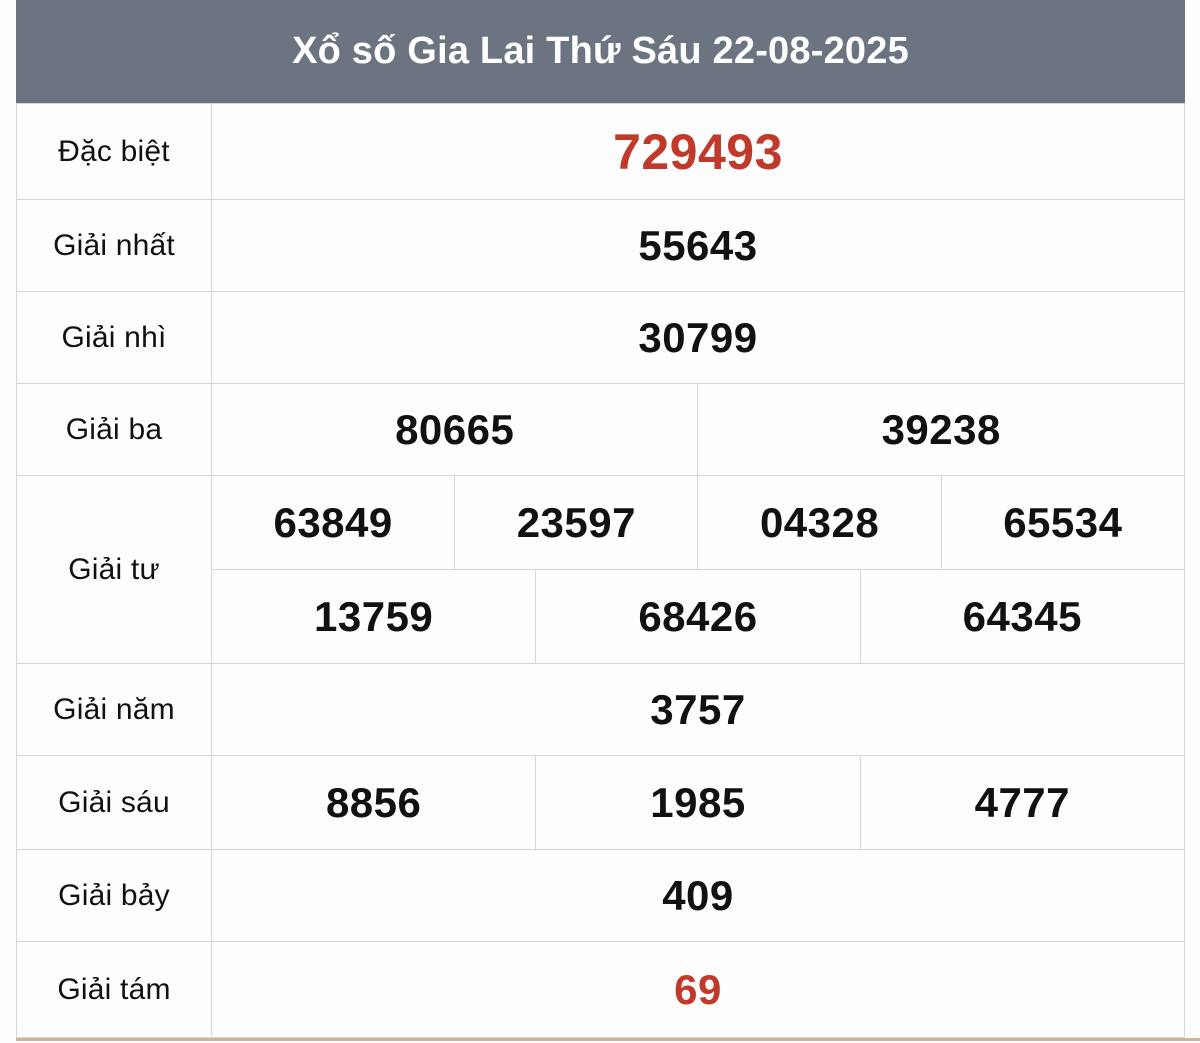  What do you see at coordinates (698, 337) in the screenshot?
I see `prize-value-second-0: 30799` at bounding box center [698, 337].